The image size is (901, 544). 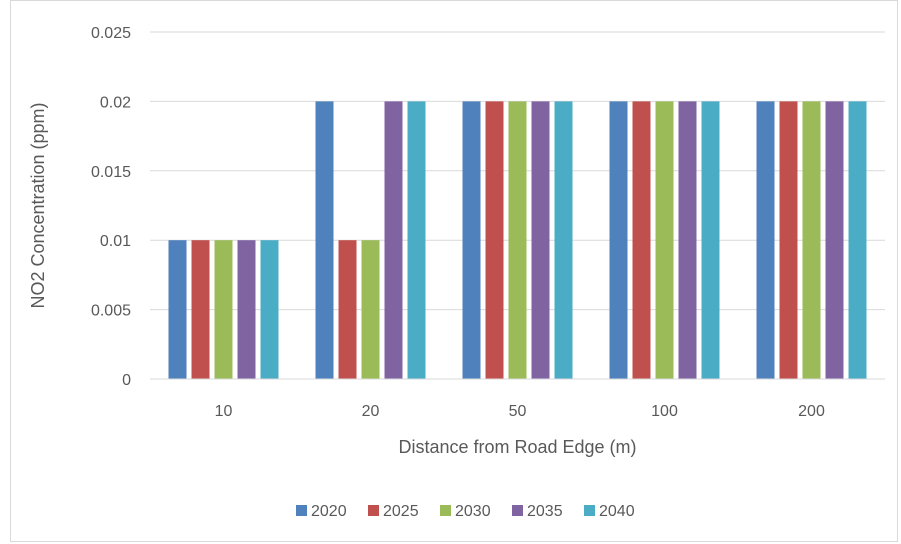 I want to click on legend-swatch-2020, so click(x=301, y=510).